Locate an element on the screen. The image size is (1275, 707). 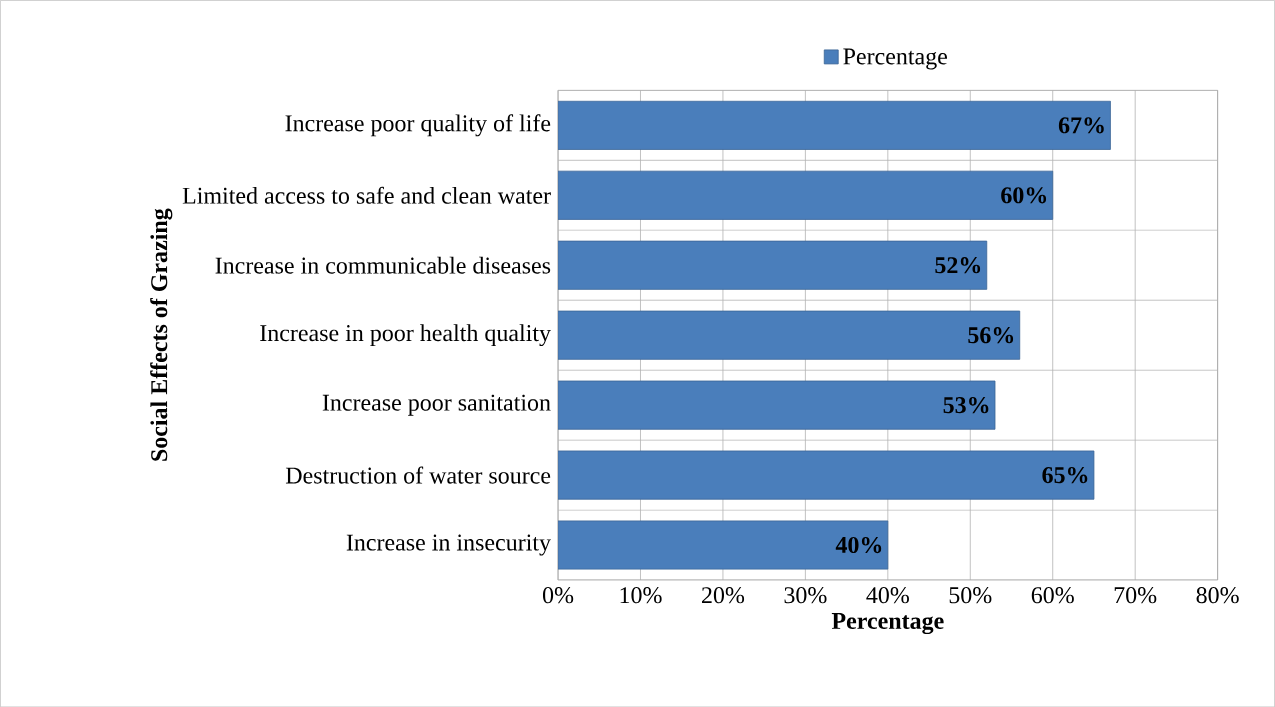
x-tick-label: 70% is located at coordinates (1135, 595).